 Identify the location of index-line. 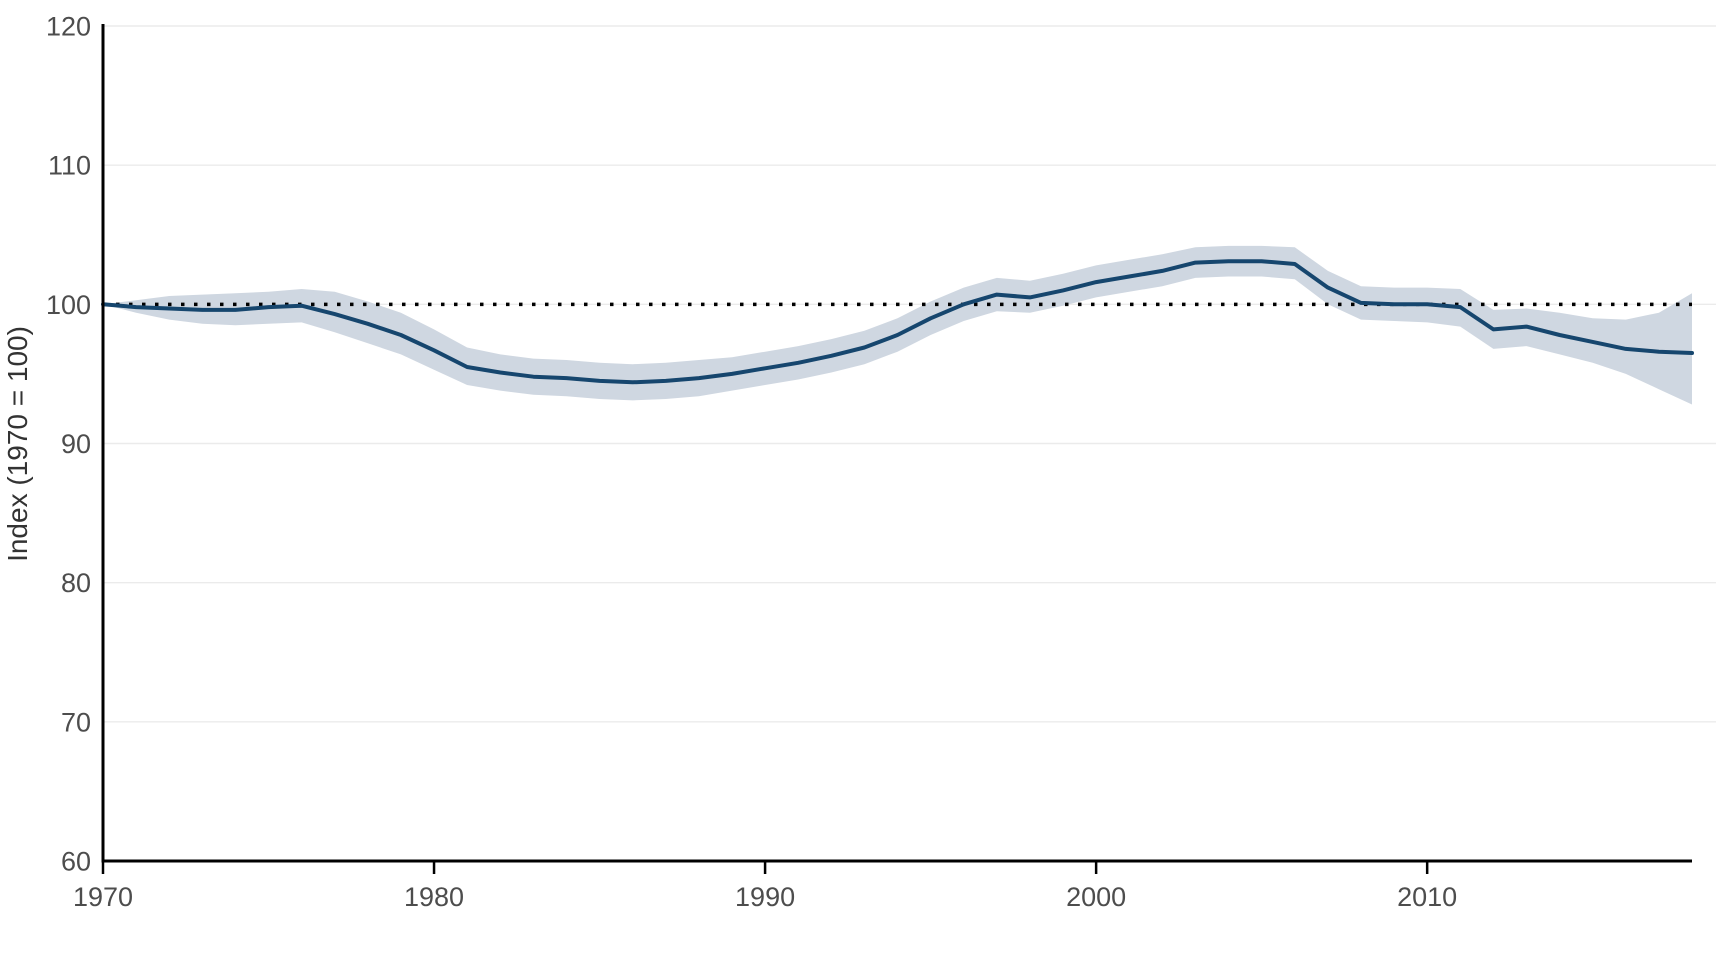
(897, 322).